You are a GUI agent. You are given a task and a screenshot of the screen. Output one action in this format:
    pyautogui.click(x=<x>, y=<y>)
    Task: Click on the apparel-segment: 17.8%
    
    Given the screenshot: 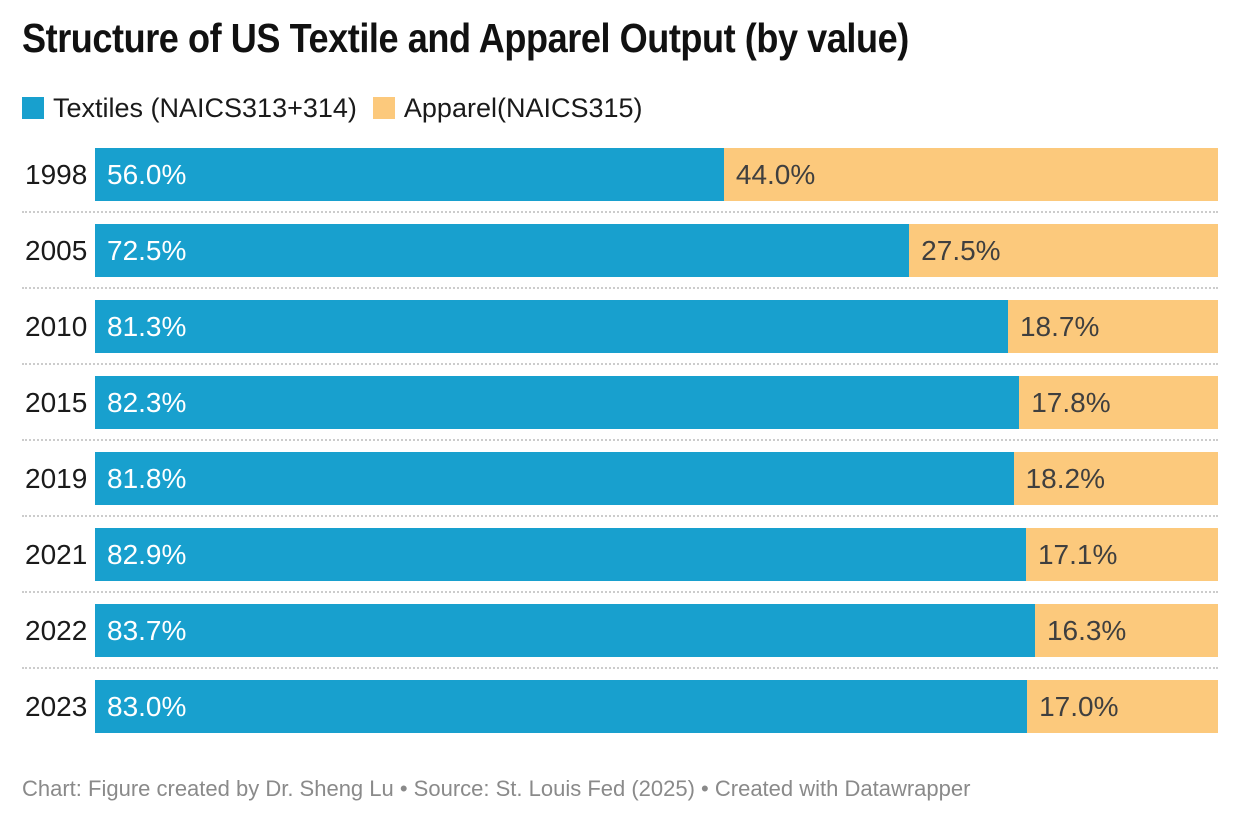 What is the action you would take?
    pyautogui.click(x=1118, y=402)
    